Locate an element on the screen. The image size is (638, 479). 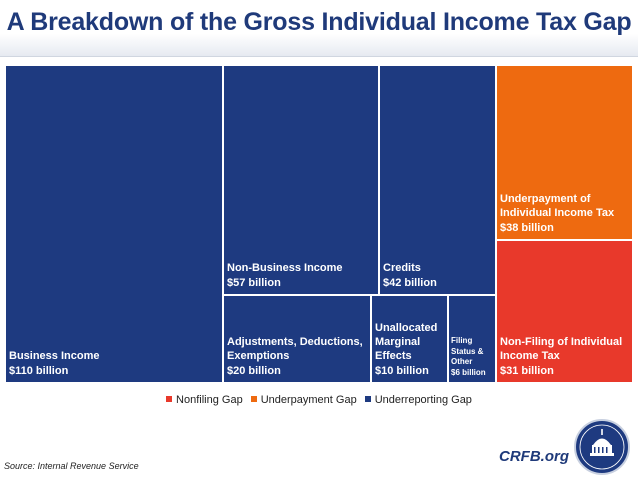
tile-label-line: Non-Filing of Individual is located at coordinates (561, 342).